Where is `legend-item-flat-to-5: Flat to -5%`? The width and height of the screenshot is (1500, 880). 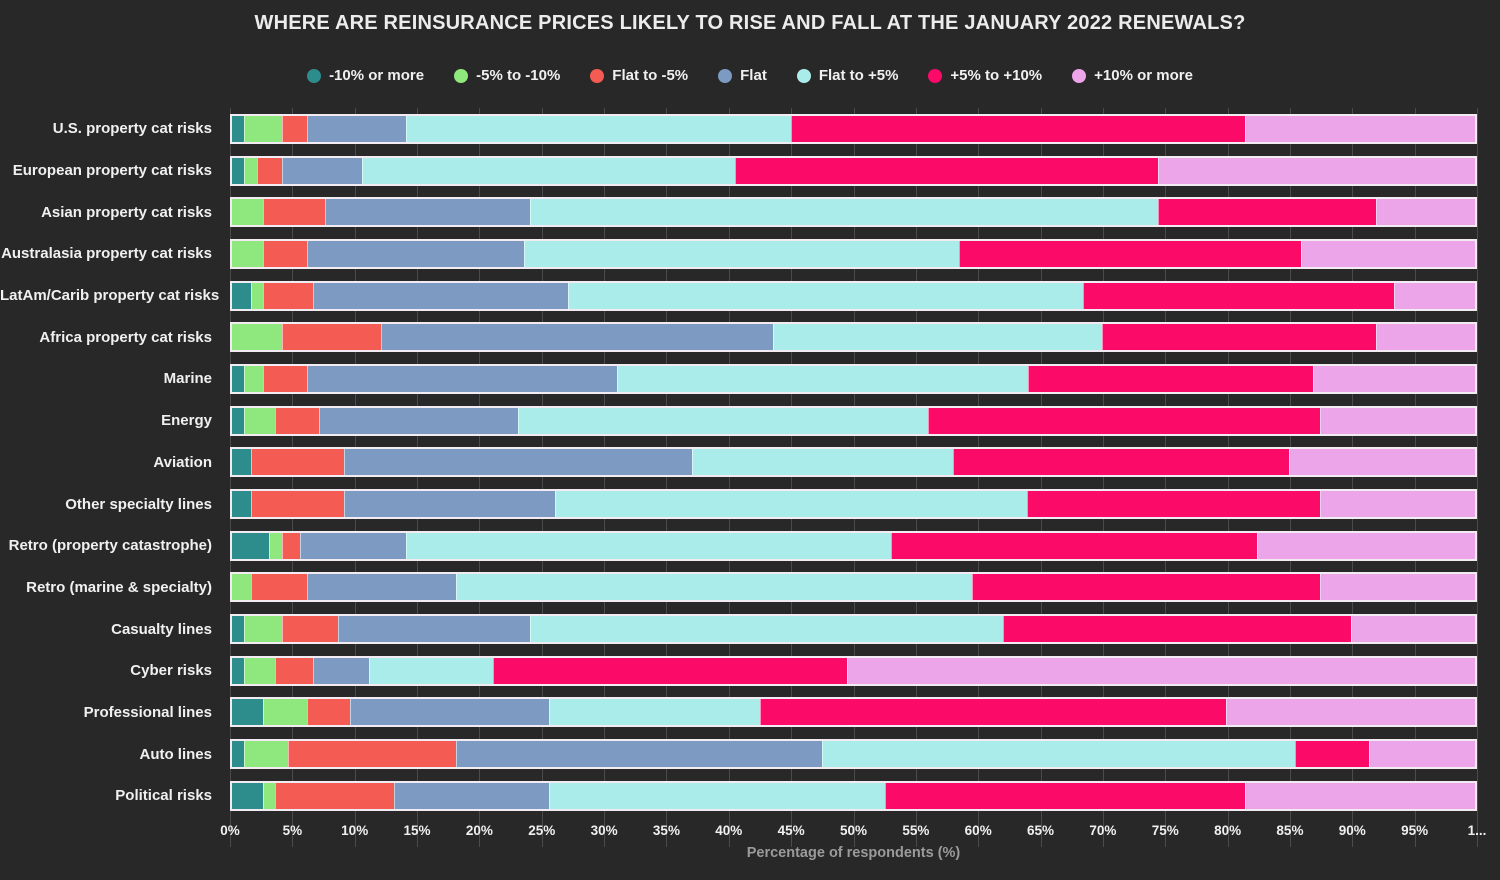
legend-item-flat-to-5: Flat to -5% is located at coordinates (639, 75).